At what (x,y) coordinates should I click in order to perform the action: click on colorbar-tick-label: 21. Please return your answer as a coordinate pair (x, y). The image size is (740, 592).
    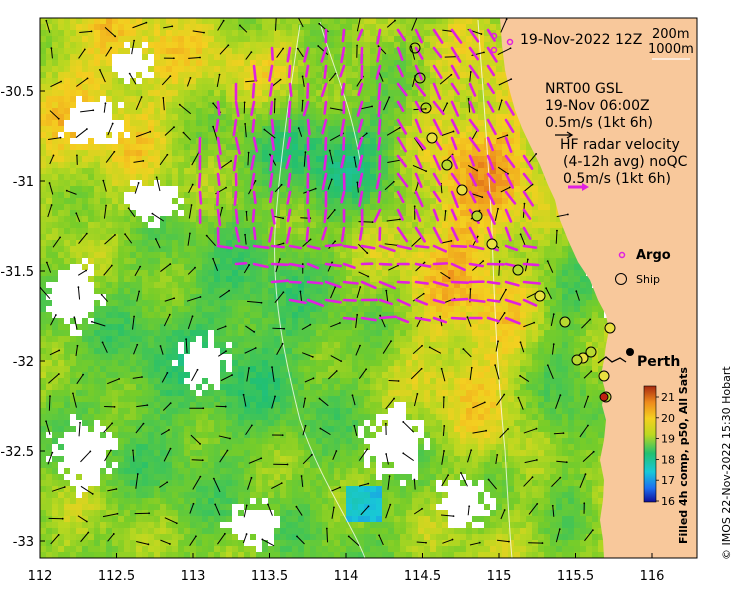
    Looking at the image, I should click on (668, 397).